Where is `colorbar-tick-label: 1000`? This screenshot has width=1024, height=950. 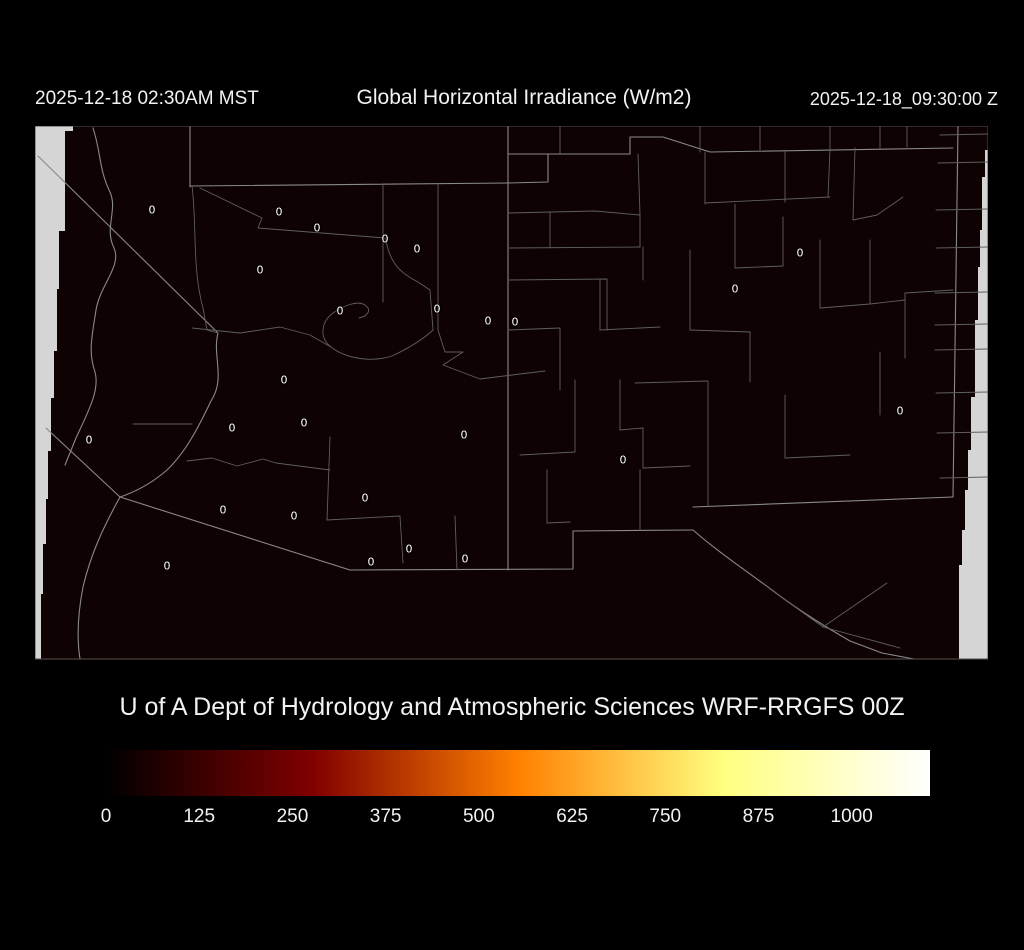 colorbar-tick-label: 1000 is located at coordinates (851, 816).